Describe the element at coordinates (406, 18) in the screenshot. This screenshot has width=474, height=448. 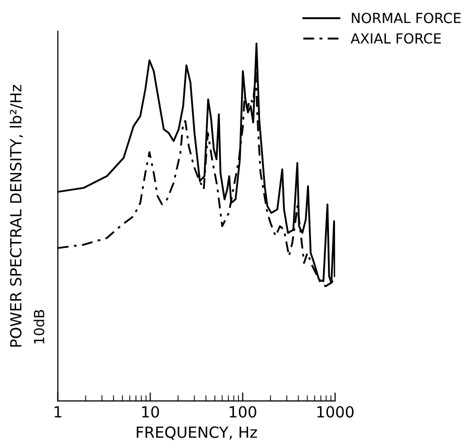
I see `legend-label: NORMAL FORCE` at that location.